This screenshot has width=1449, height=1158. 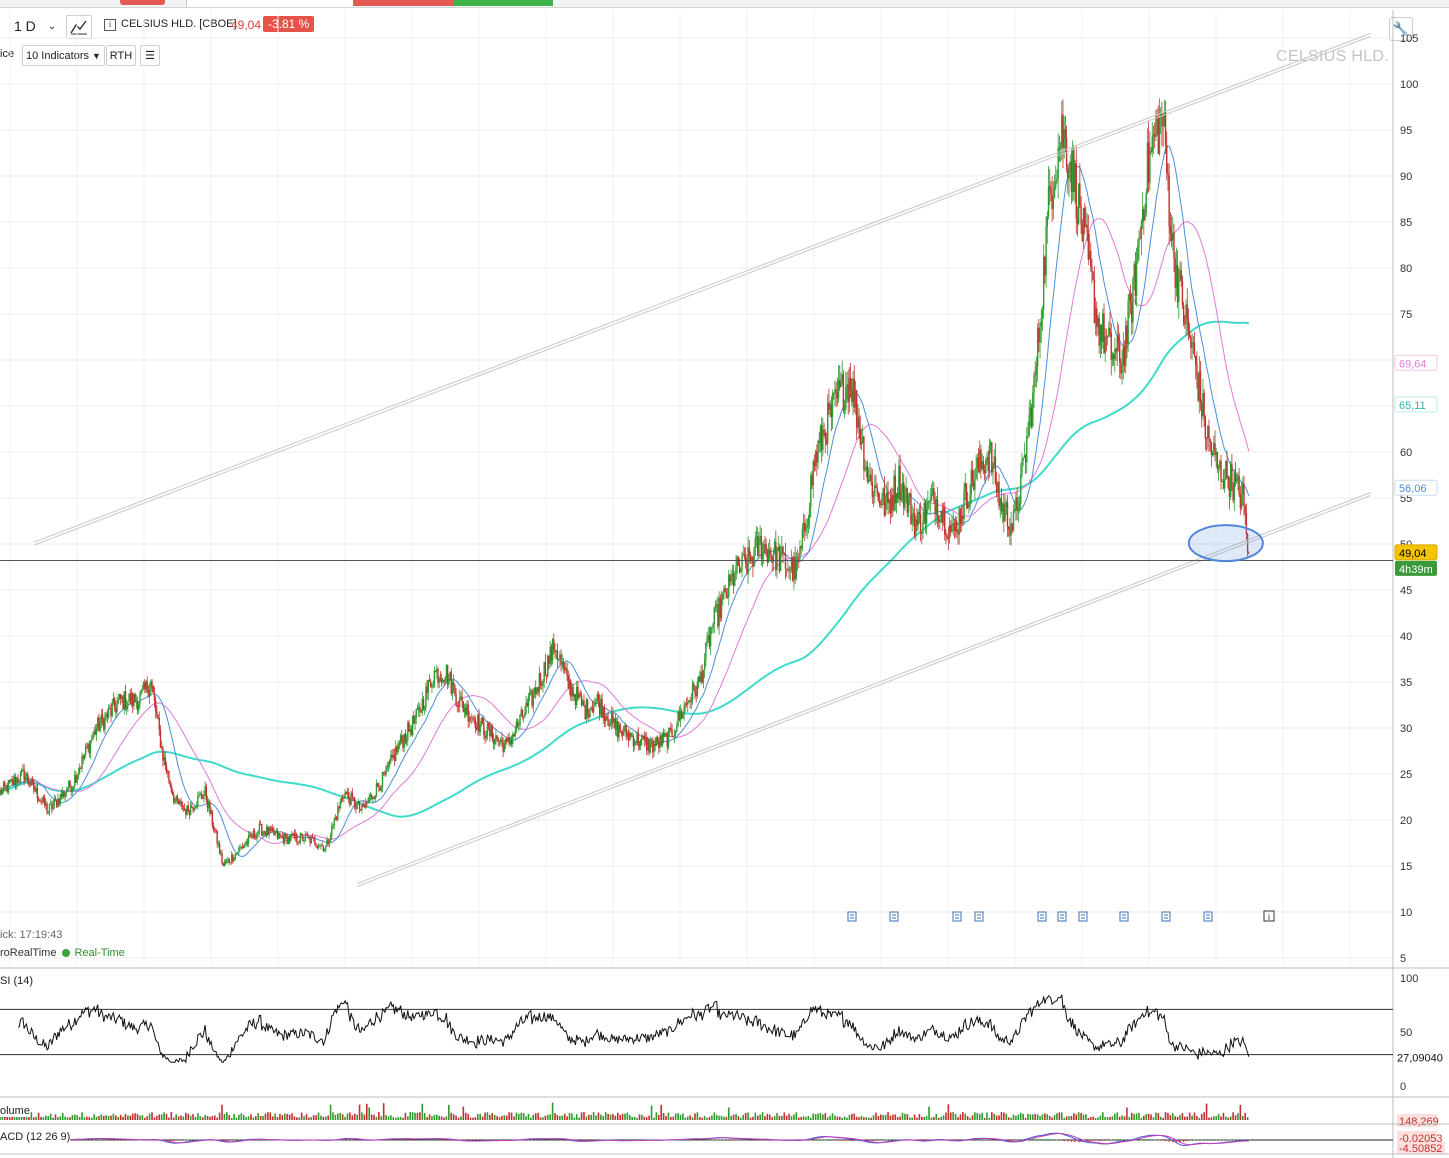 I want to click on event-markers: i, so click(x=1061, y=916).